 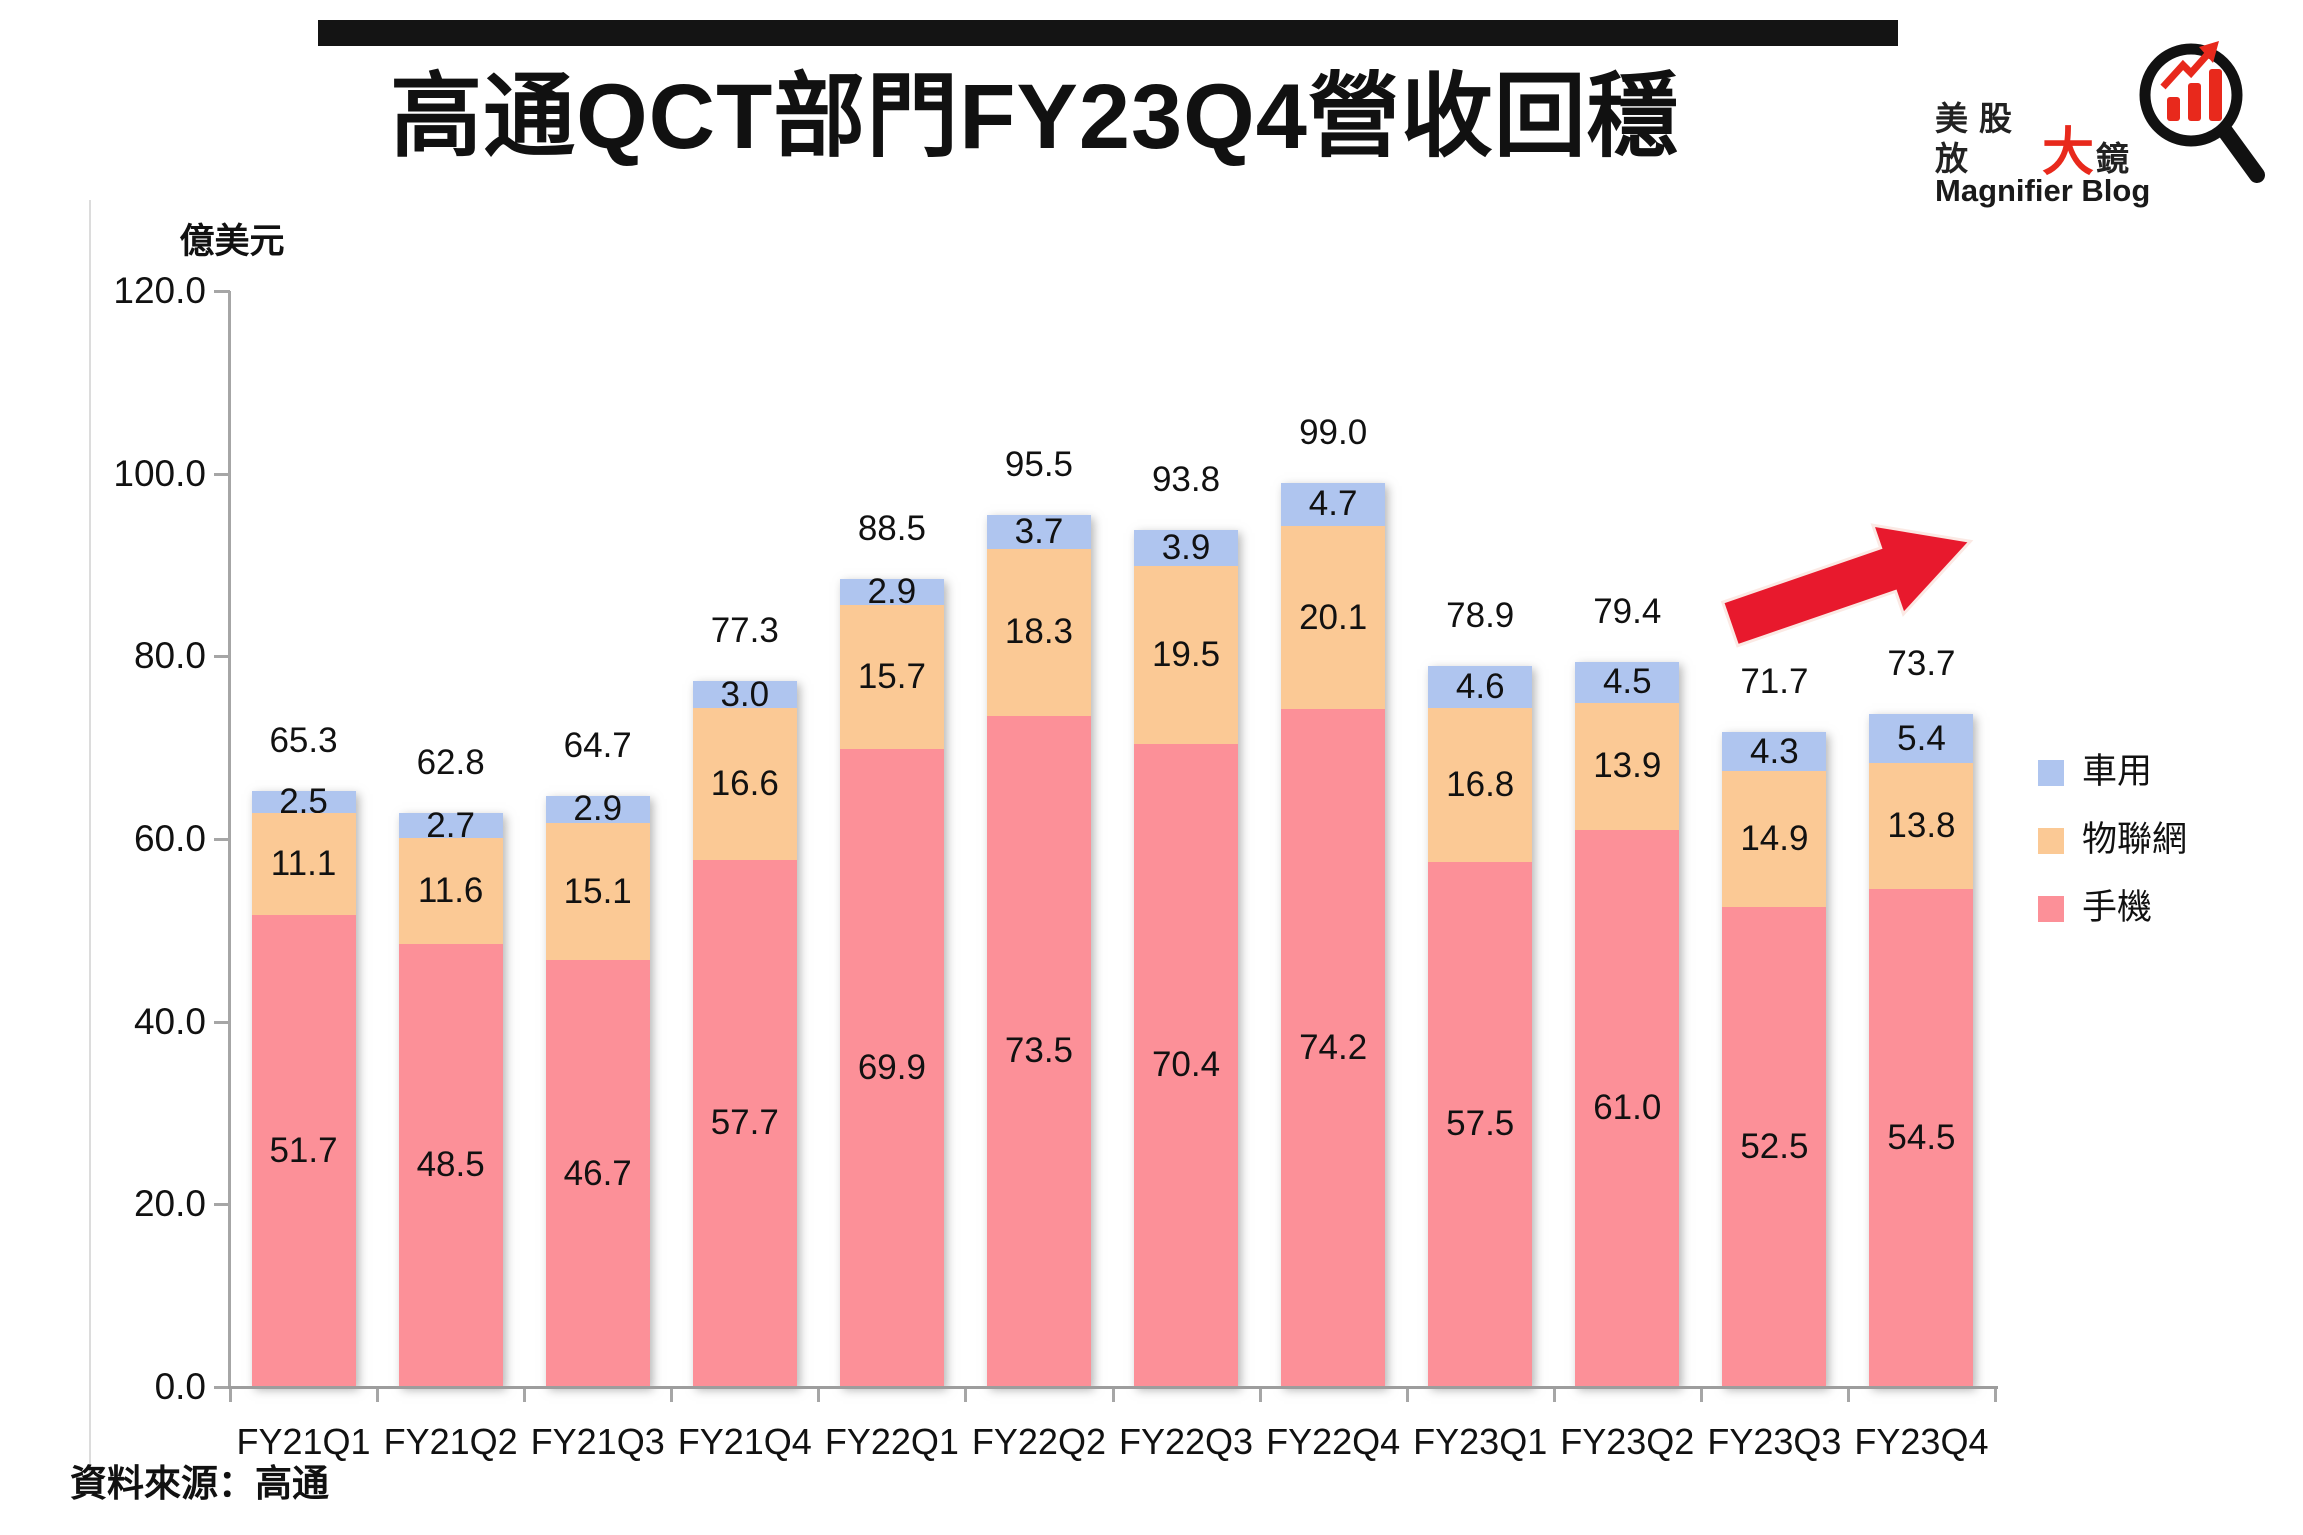 I want to click on bar-total-label: 65.3, so click(x=303, y=740).